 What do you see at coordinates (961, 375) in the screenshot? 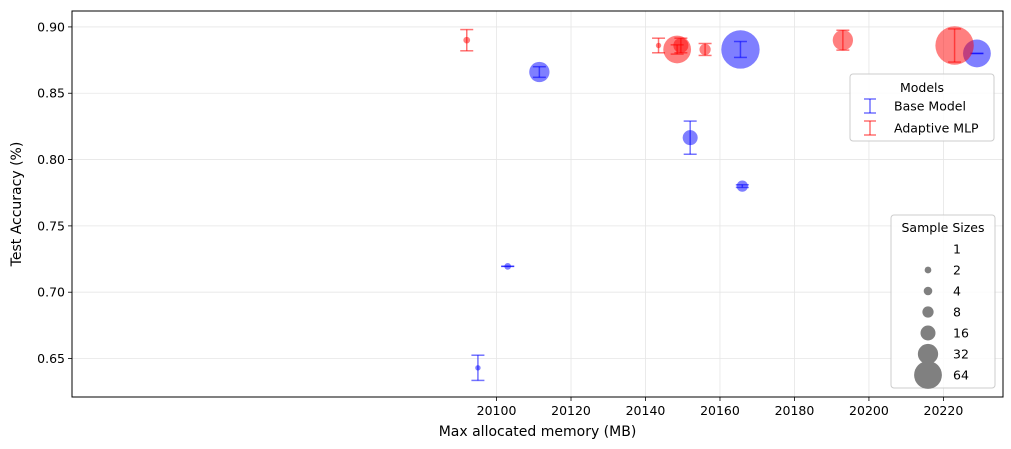
I see `legend-size-label: 64` at bounding box center [961, 375].